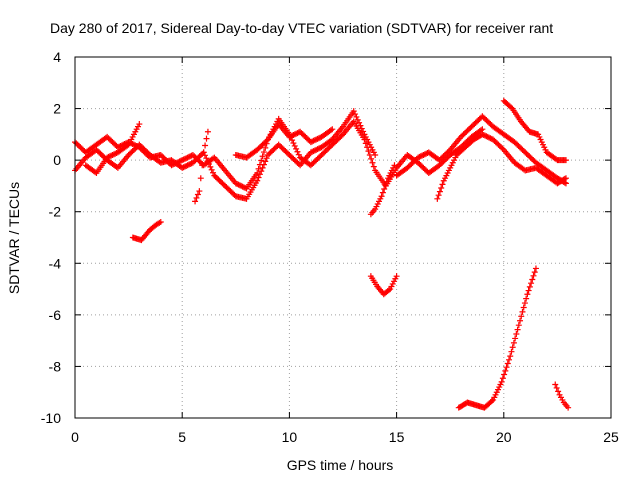  Describe the element at coordinates (55, 263) in the screenshot. I see `y-tick-label: -4` at that location.